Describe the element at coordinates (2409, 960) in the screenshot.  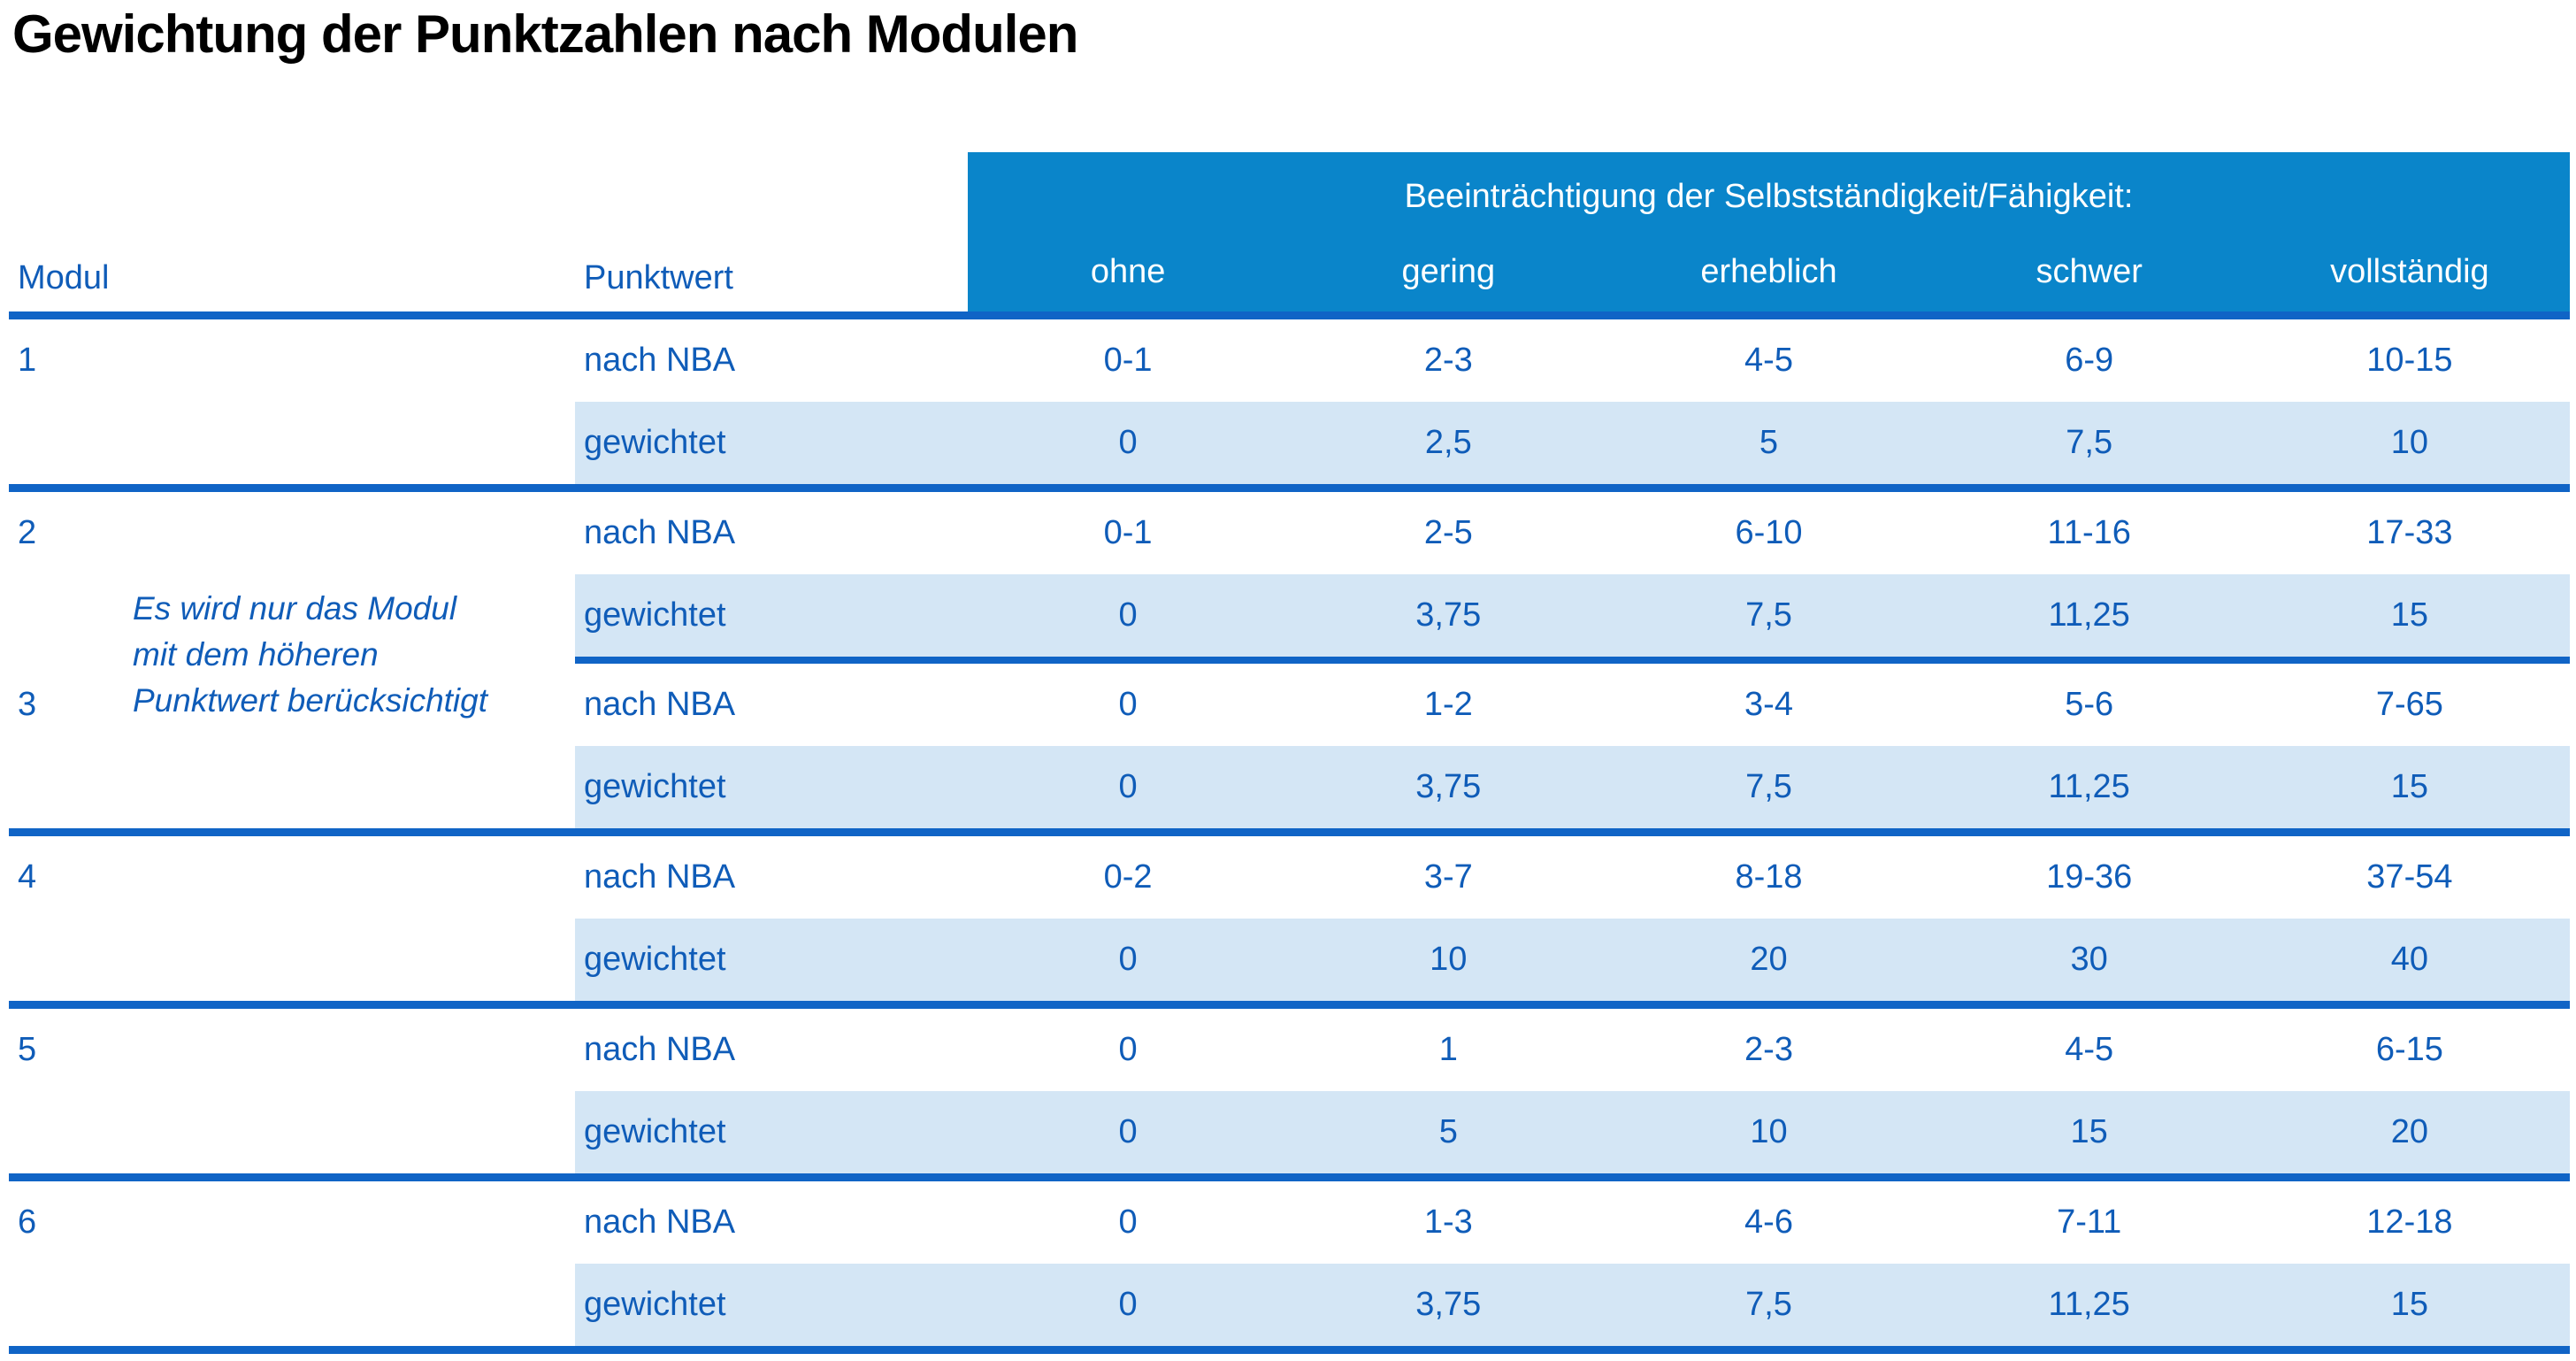
I see `score-cell: 40` at that location.